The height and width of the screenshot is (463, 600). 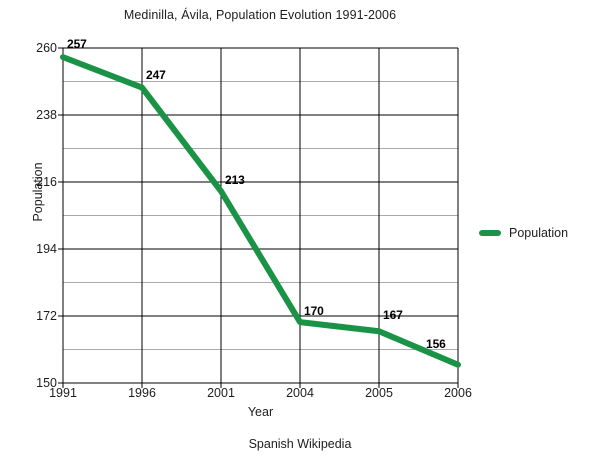 I want to click on data-point-label: 170, so click(x=314, y=311).